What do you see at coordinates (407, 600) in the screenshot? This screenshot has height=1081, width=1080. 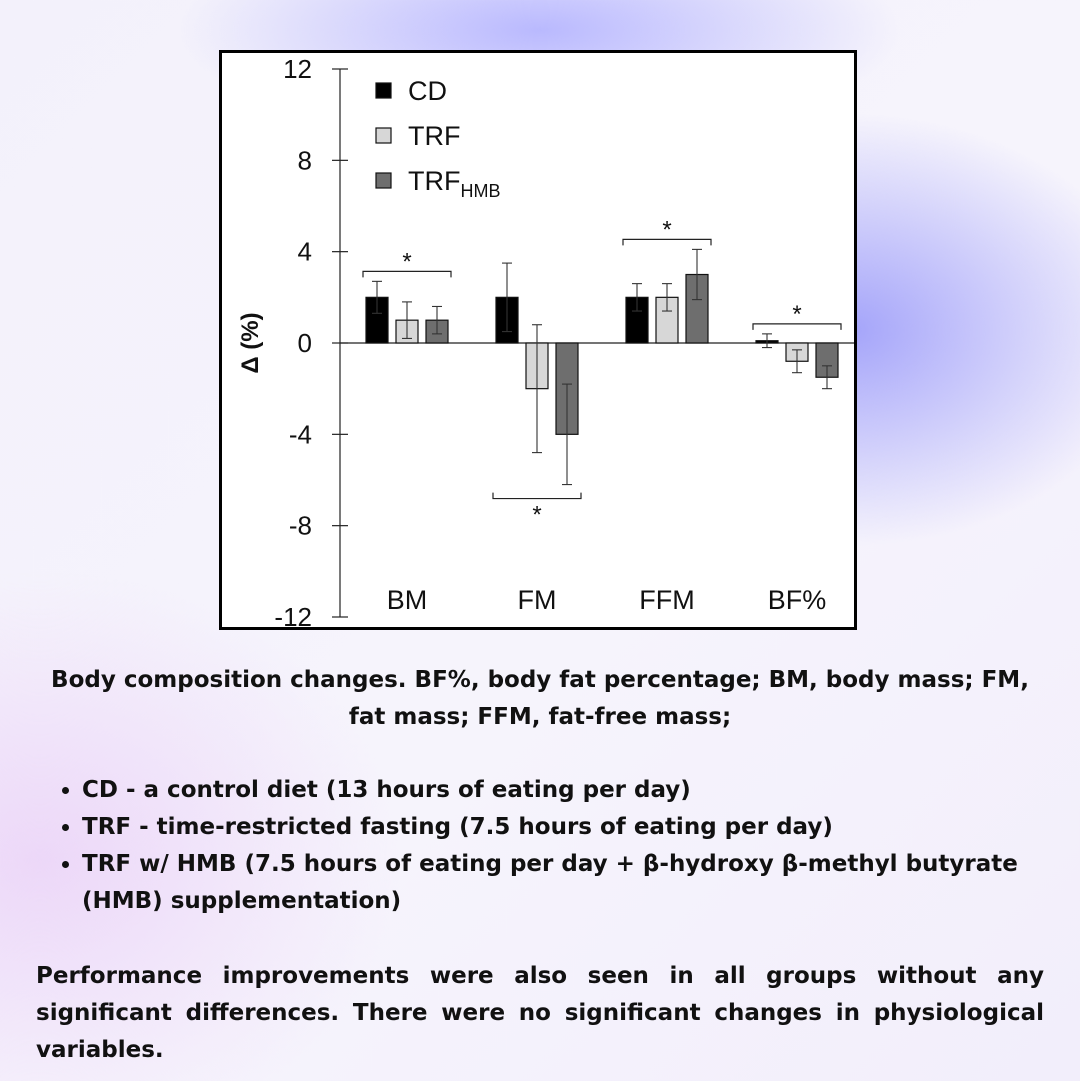 I see `x-category-label: BM` at bounding box center [407, 600].